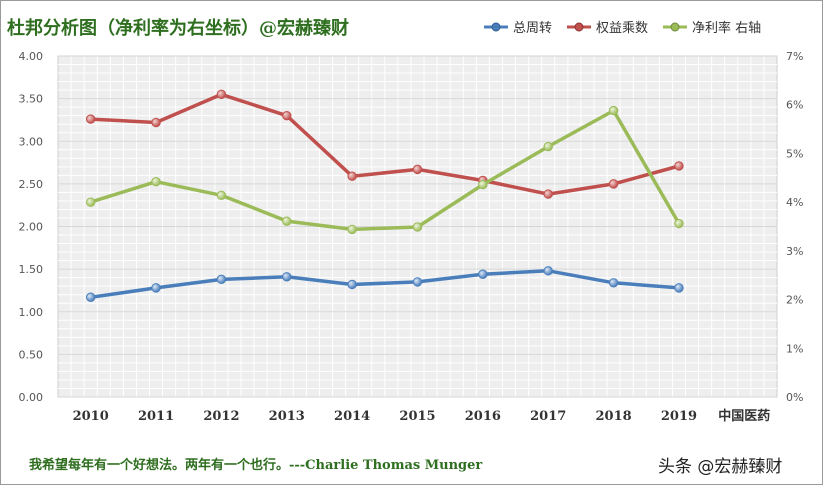 Image resolution: width=823 pixels, height=485 pixels. I want to click on x-tick-label: 2019, so click(679, 416).